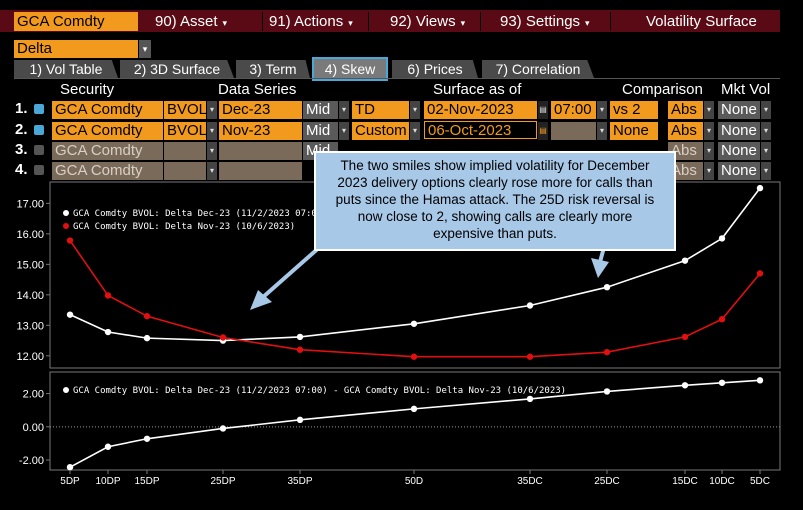  Describe the element at coordinates (662, 89) in the screenshot. I see `header-comparison: Comparison` at that location.